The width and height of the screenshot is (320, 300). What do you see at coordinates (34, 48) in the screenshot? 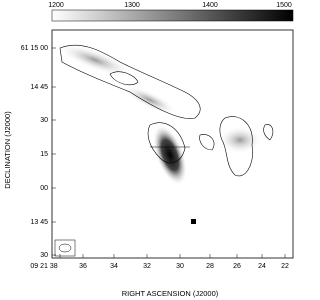
I see `y-tick-label: 61 15 00` at bounding box center [34, 48].